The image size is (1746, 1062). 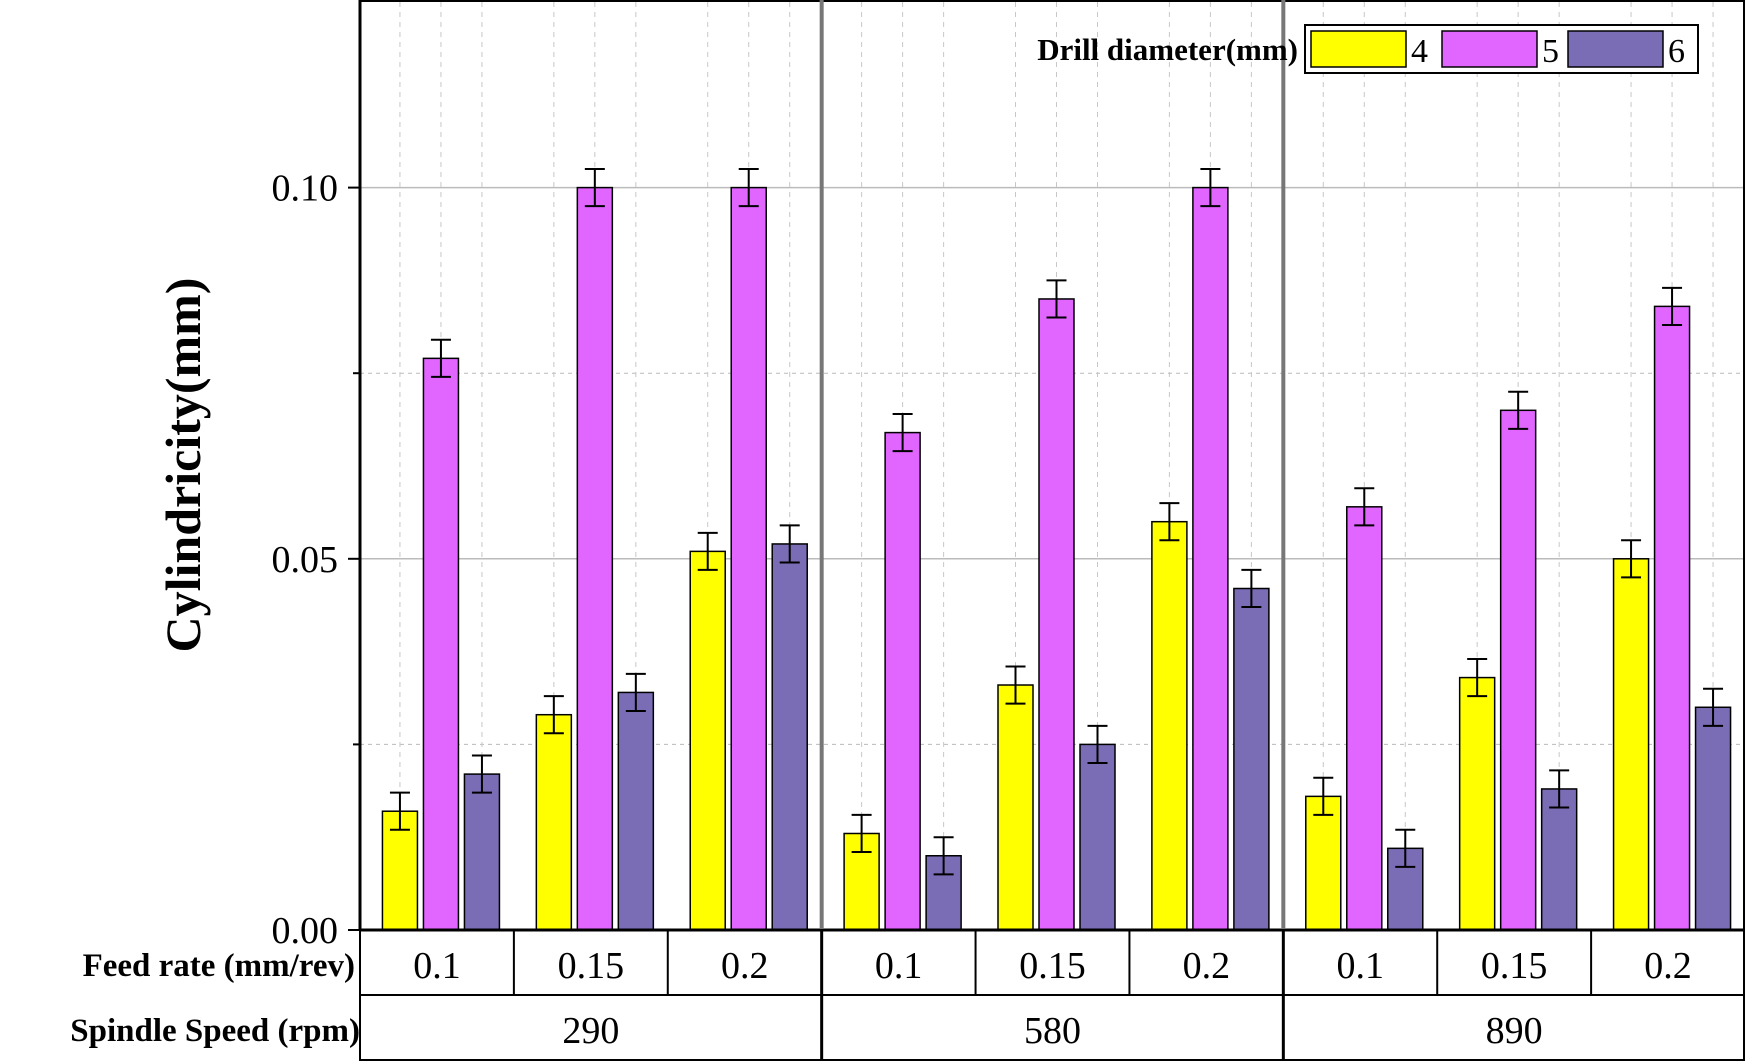 I want to click on bar-speed-890-feed-0.2-d4, so click(x=1631, y=744).